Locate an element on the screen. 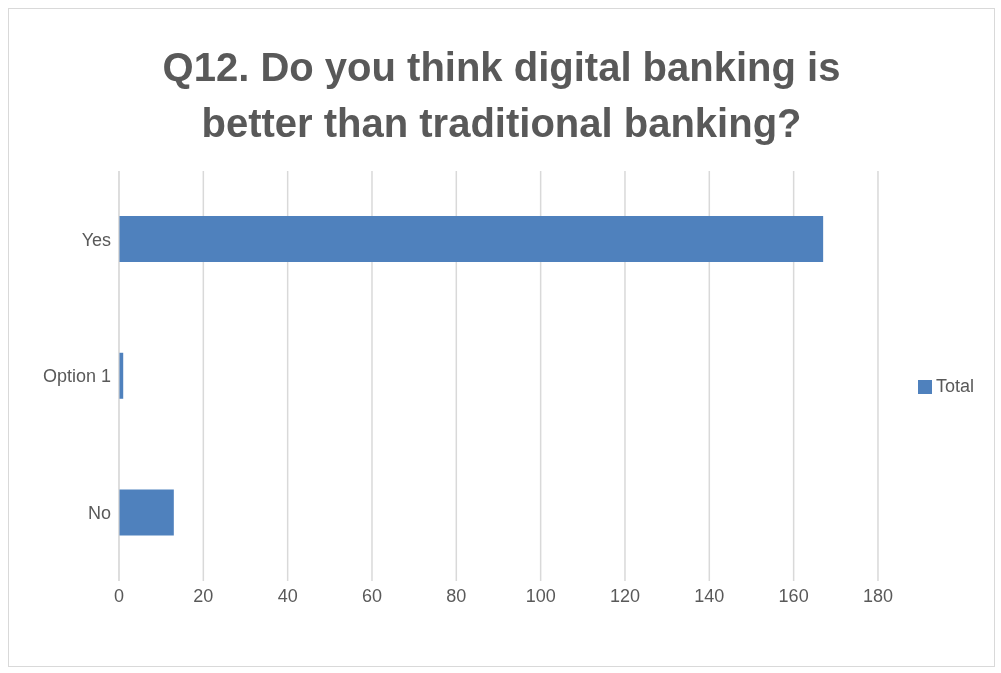 Image resolution: width=1001 pixels, height=673 pixels. chart-title: Q12. Do you think digital banking is better than traditional banking? is located at coordinates (501, 95).